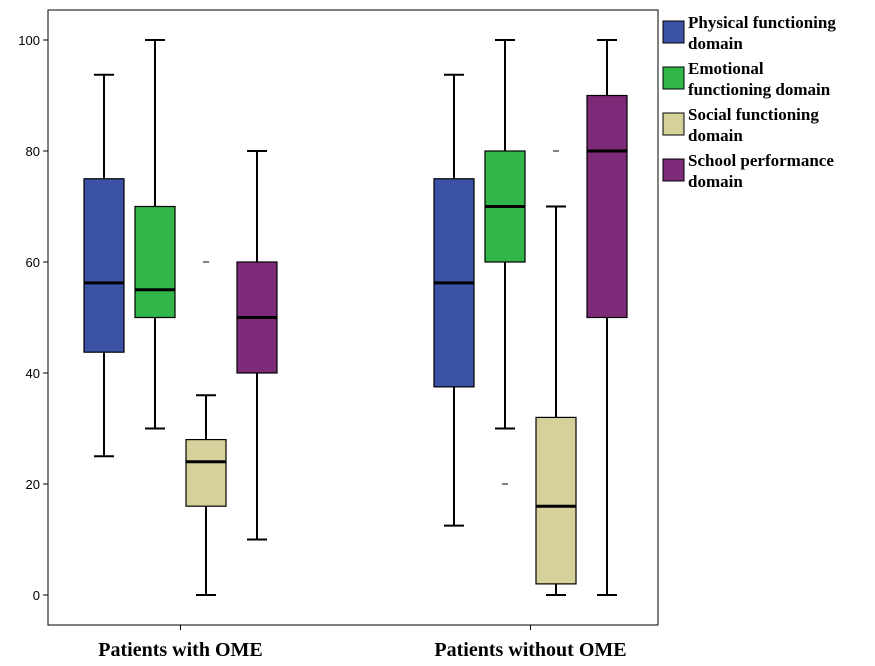  What do you see at coordinates (29, 40) in the screenshot?
I see `y-tick-label: 100` at bounding box center [29, 40].